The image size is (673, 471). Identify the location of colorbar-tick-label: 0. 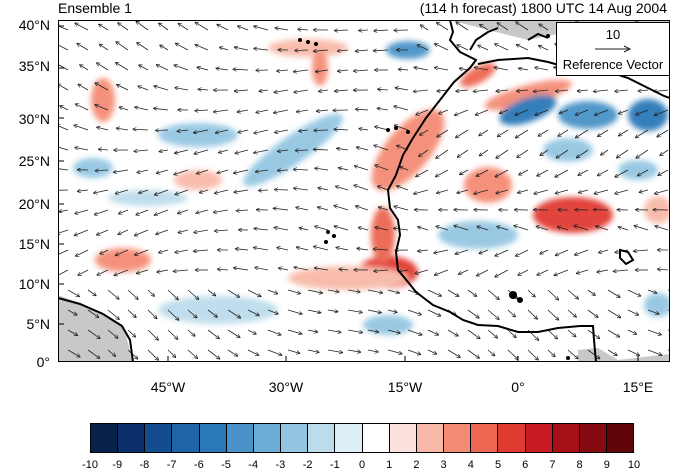
(362, 465).